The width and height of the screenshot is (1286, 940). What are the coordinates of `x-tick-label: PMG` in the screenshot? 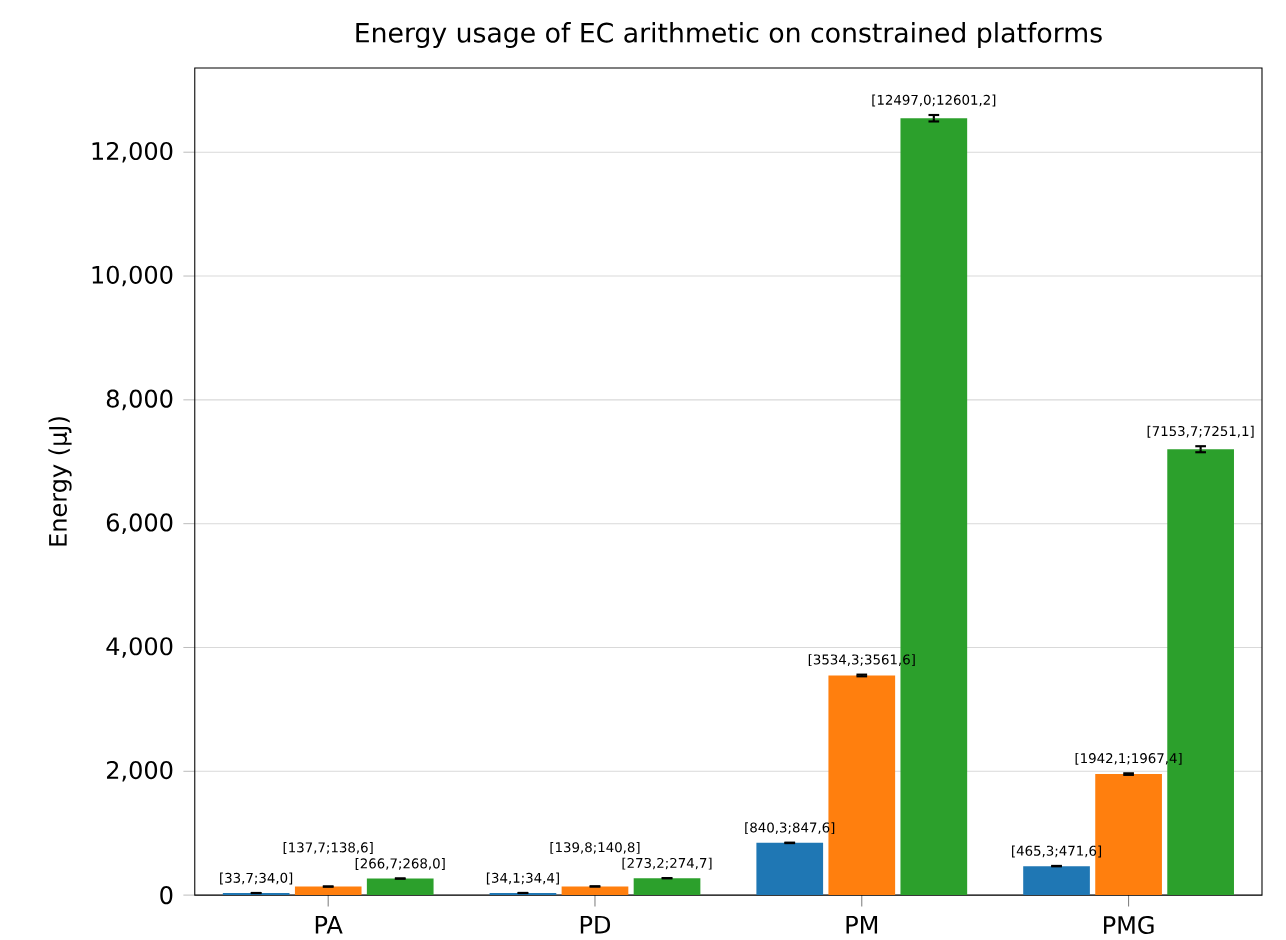 It's located at (1129, 924).